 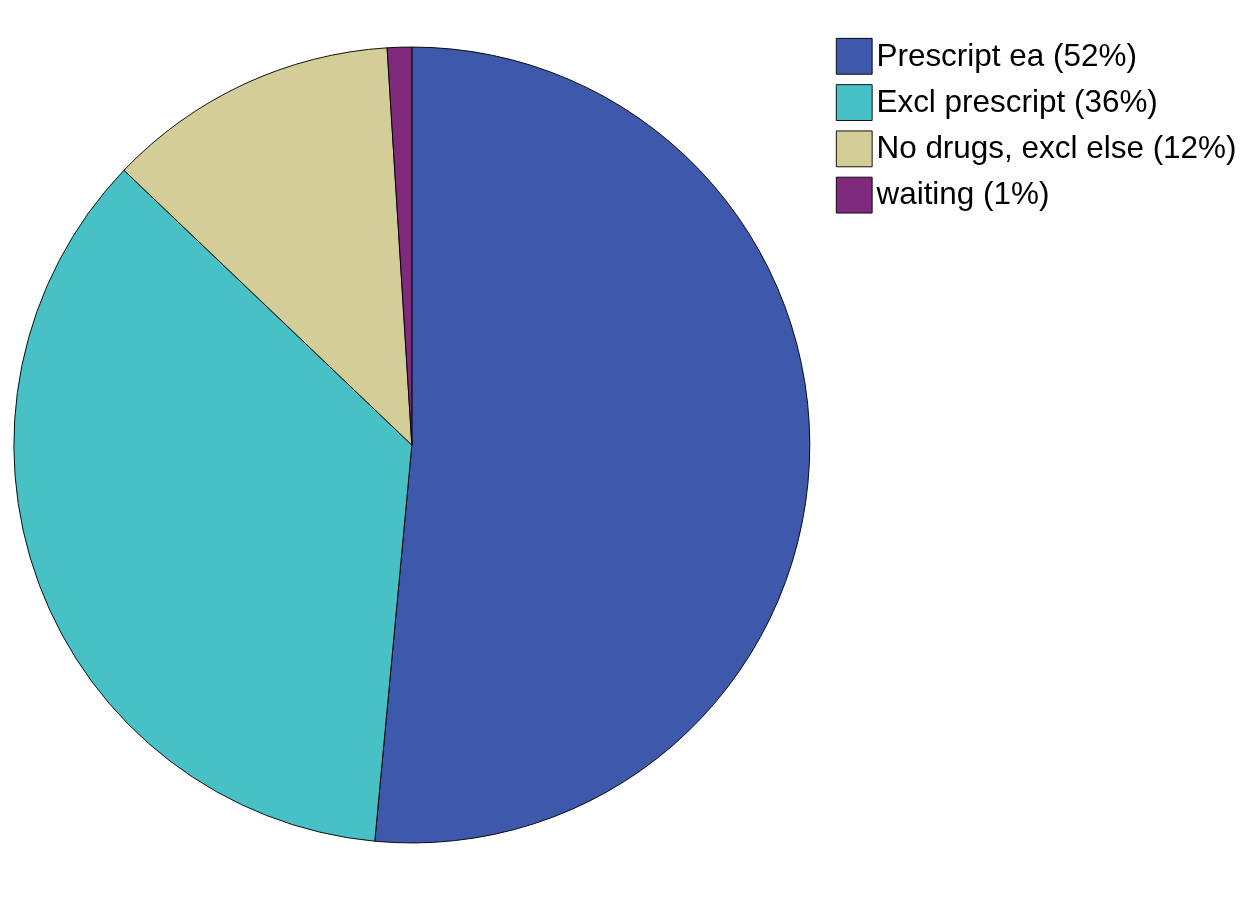 What do you see at coordinates (1006, 55) in the screenshot?
I see `legend-label: Prescript ea (52%)` at bounding box center [1006, 55].